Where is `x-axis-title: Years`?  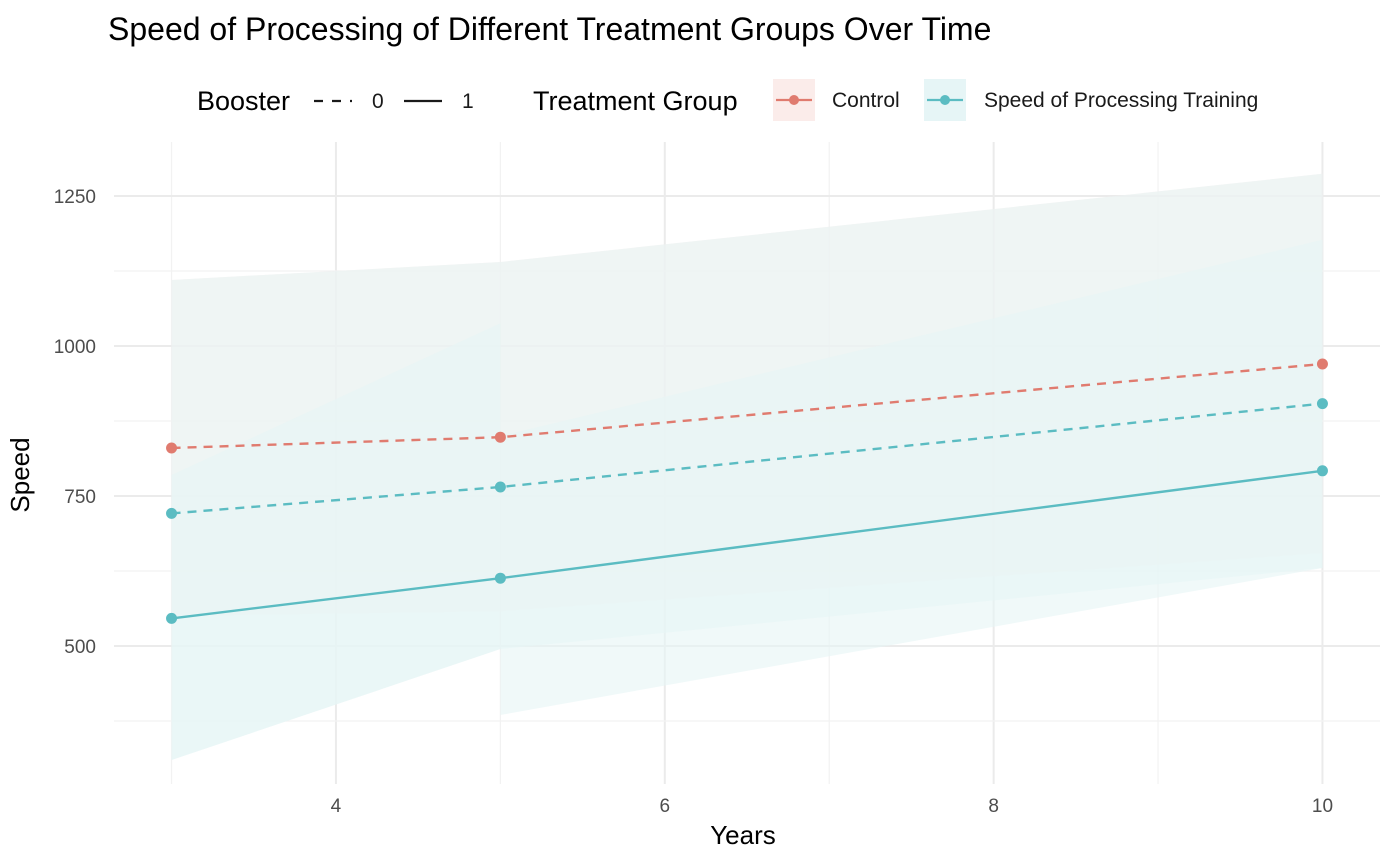
x-axis-title: Years is located at coordinates (743, 835).